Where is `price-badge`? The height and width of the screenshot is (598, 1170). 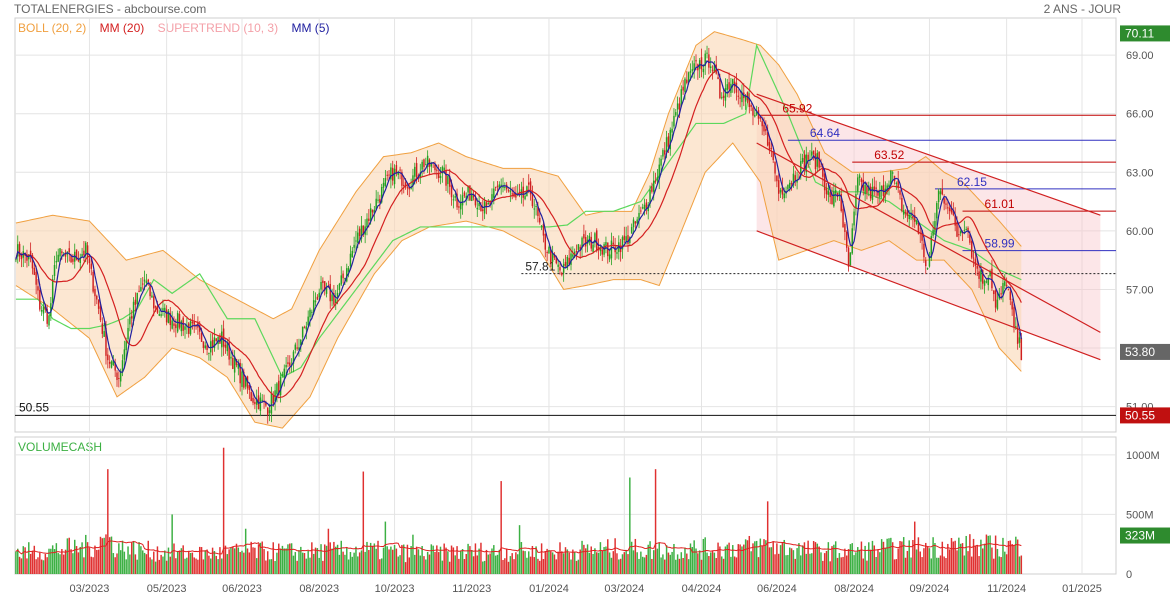
price-badge is located at coordinates (1145, 415).